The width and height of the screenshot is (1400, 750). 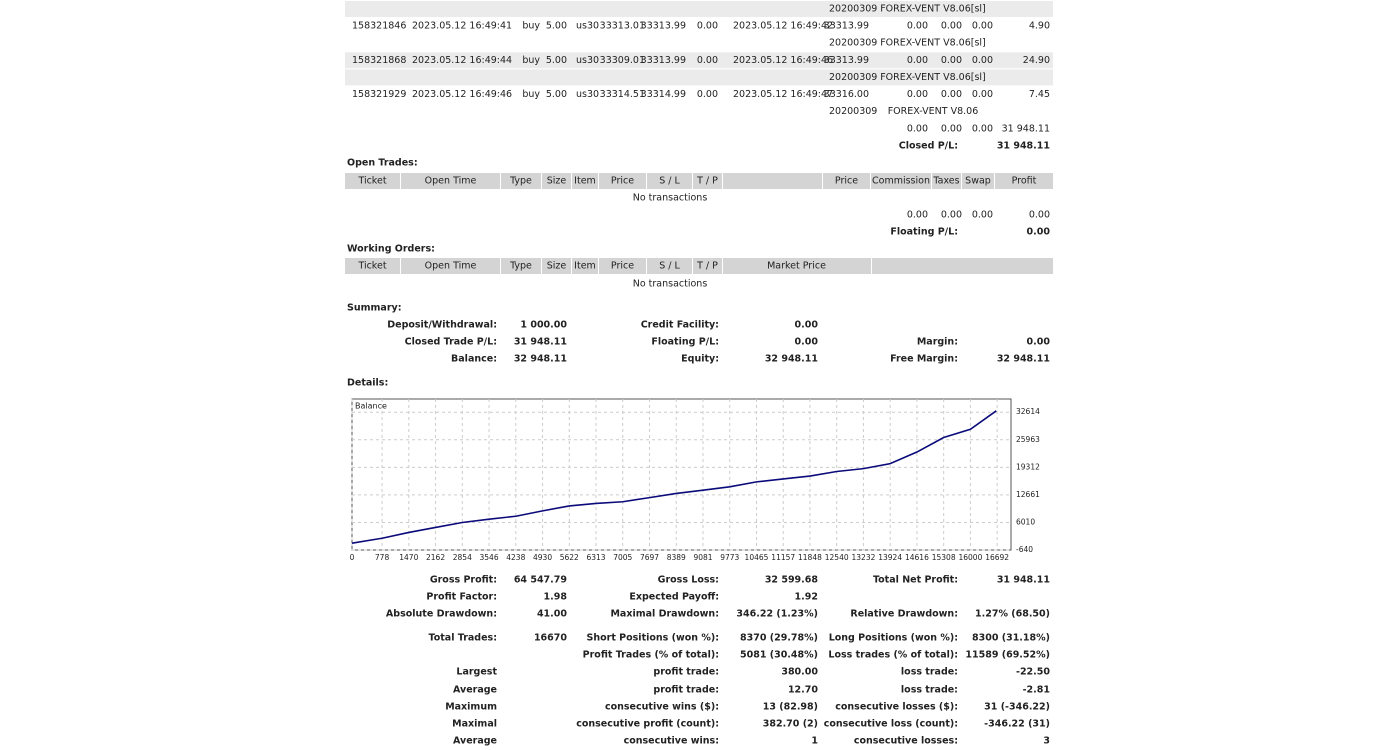 What do you see at coordinates (374, 308) in the screenshot?
I see `section-title: Summary:` at bounding box center [374, 308].